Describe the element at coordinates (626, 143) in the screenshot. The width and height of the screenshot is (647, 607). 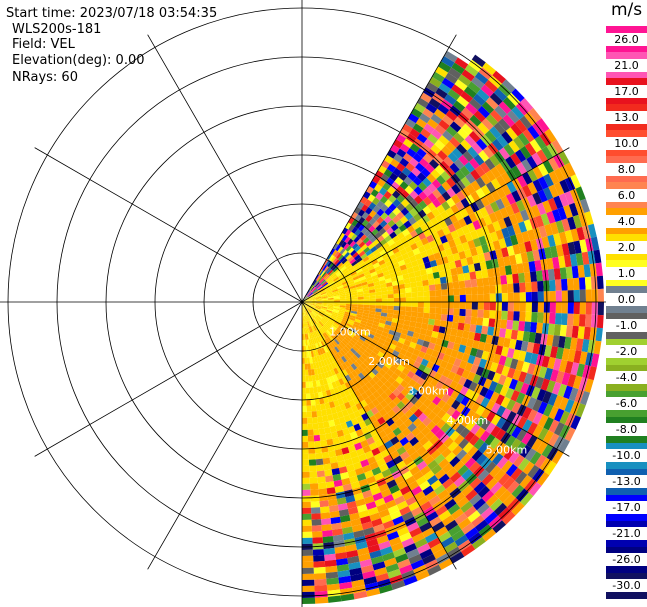
I see `colorbar-tick-label: 10.0` at that location.